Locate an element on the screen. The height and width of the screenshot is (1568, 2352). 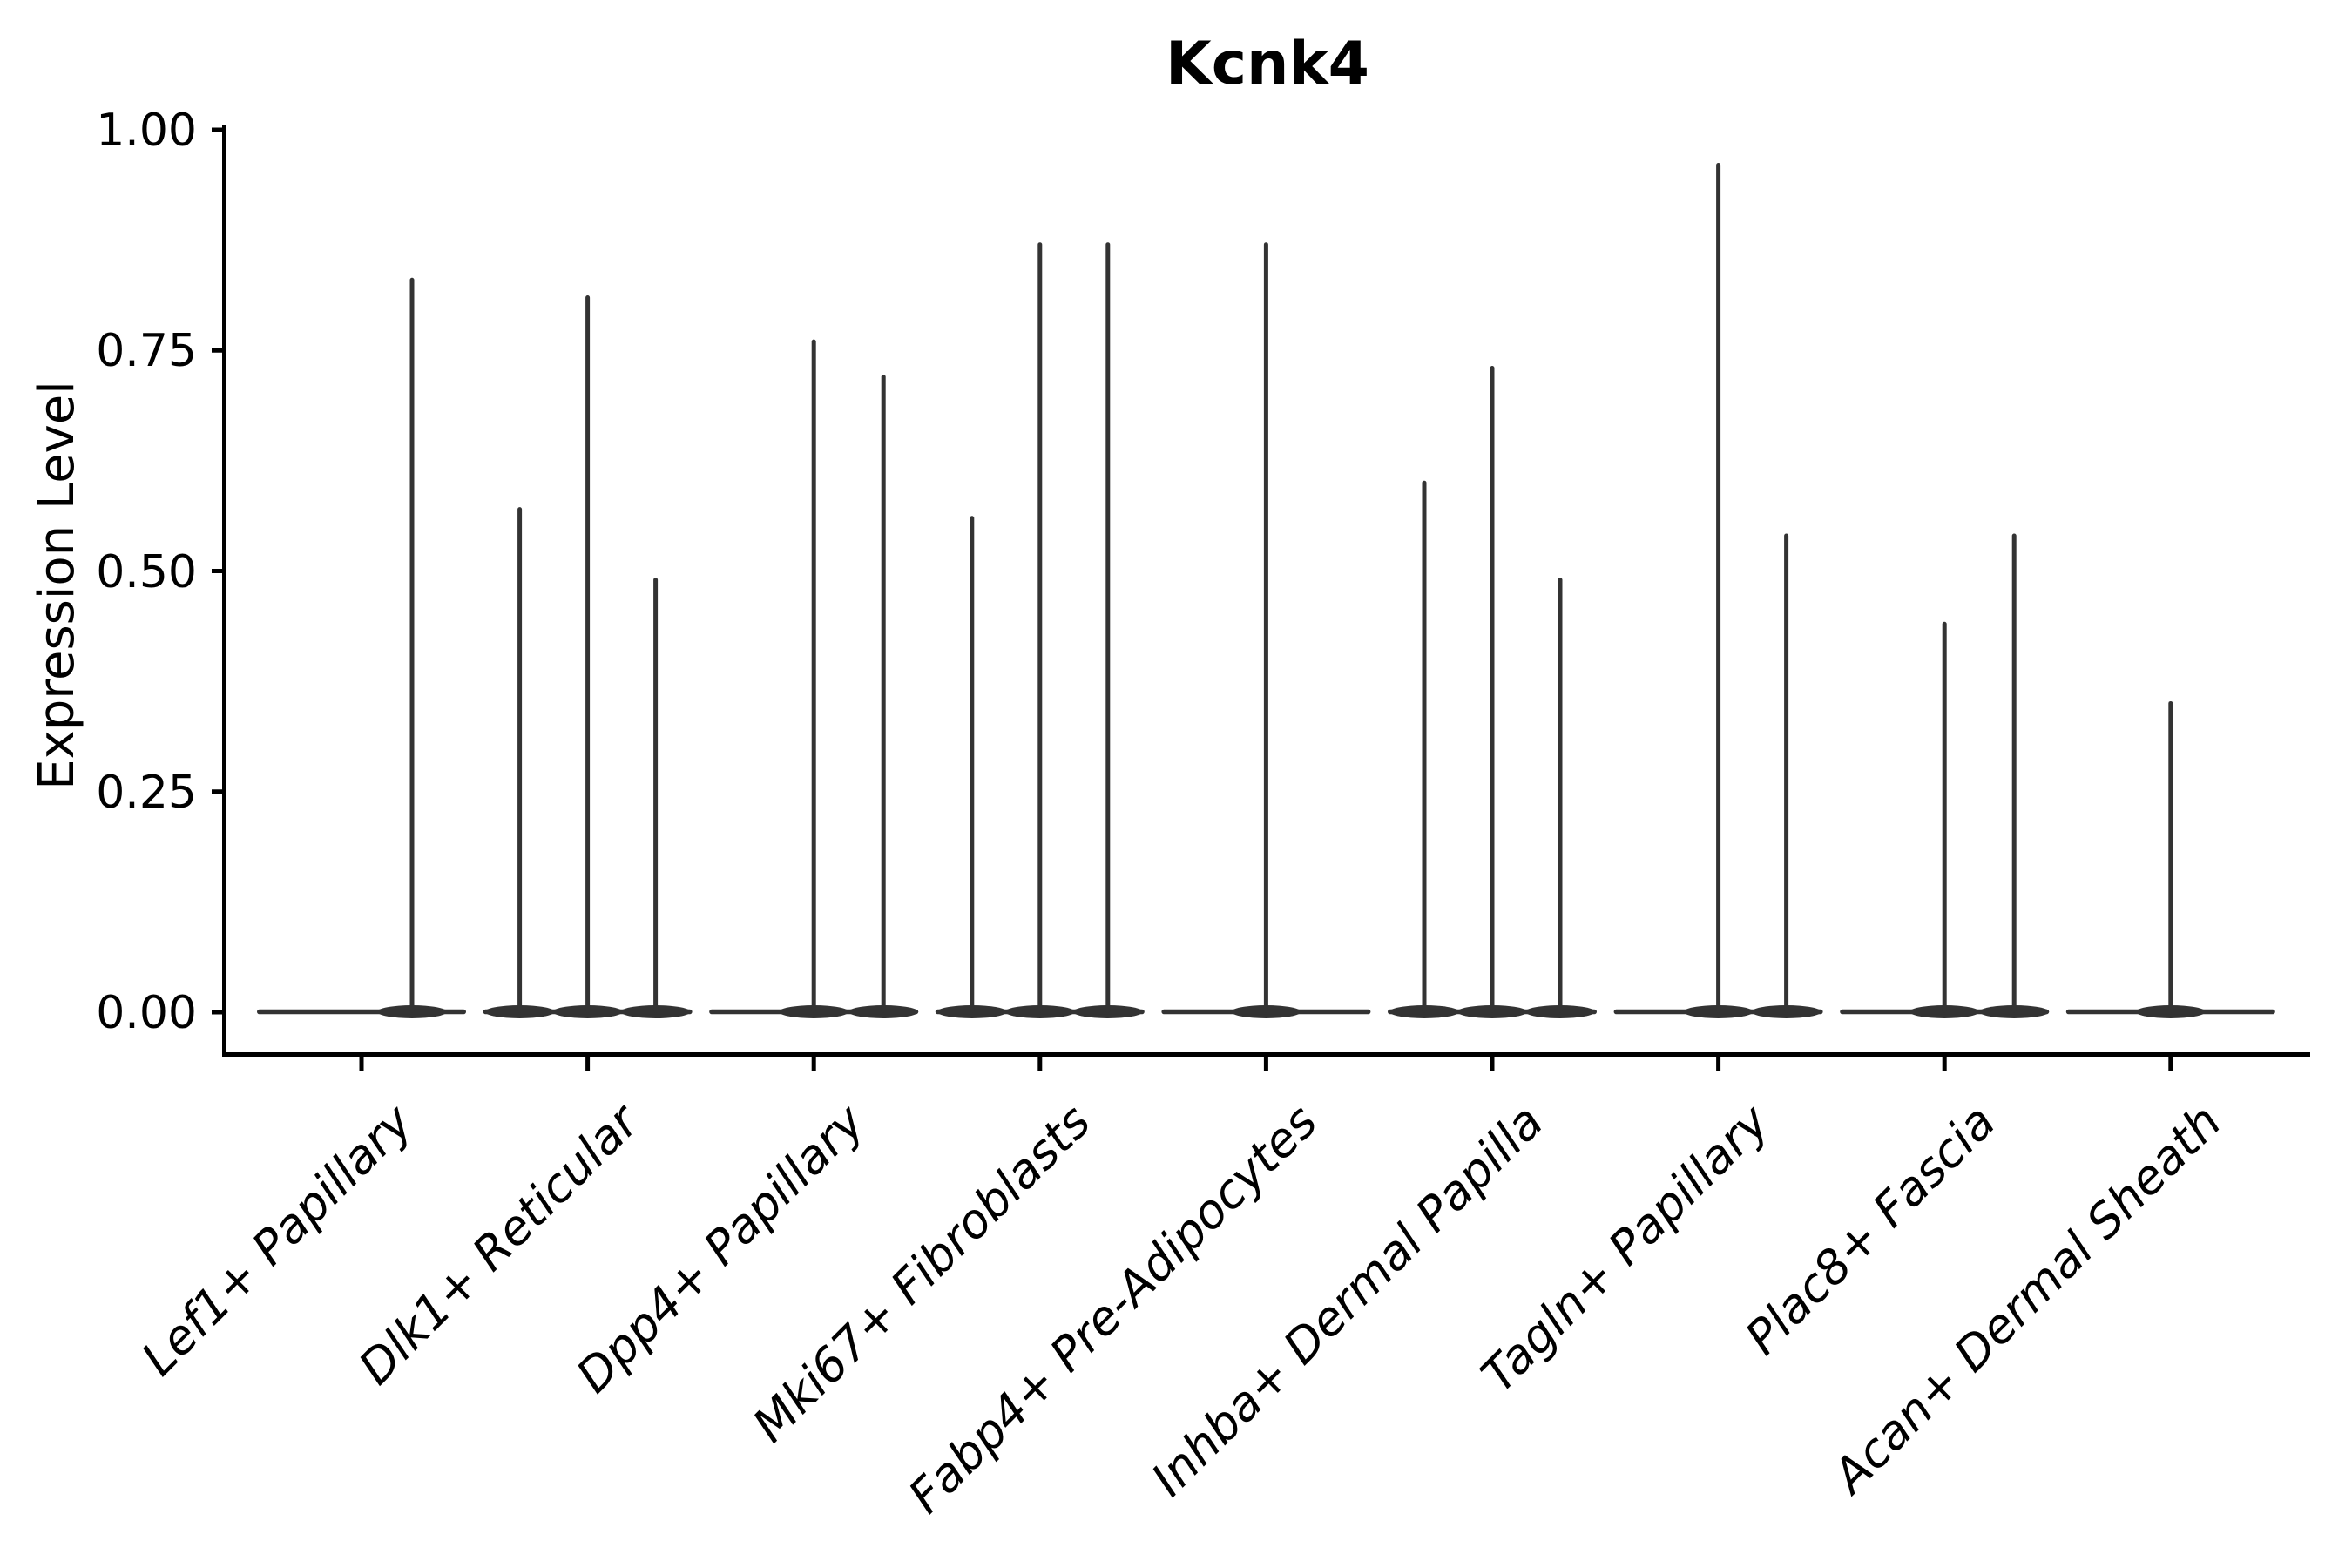
y-tick-label: 0.75 is located at coordinates (146, 351).